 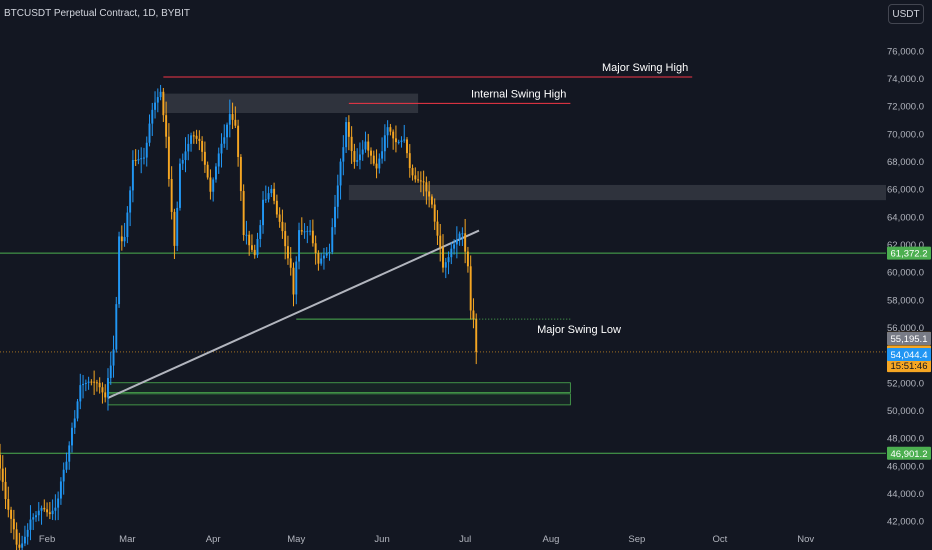 I want to click on level-label-0: Major Swing High, so click(x=645, y=68).